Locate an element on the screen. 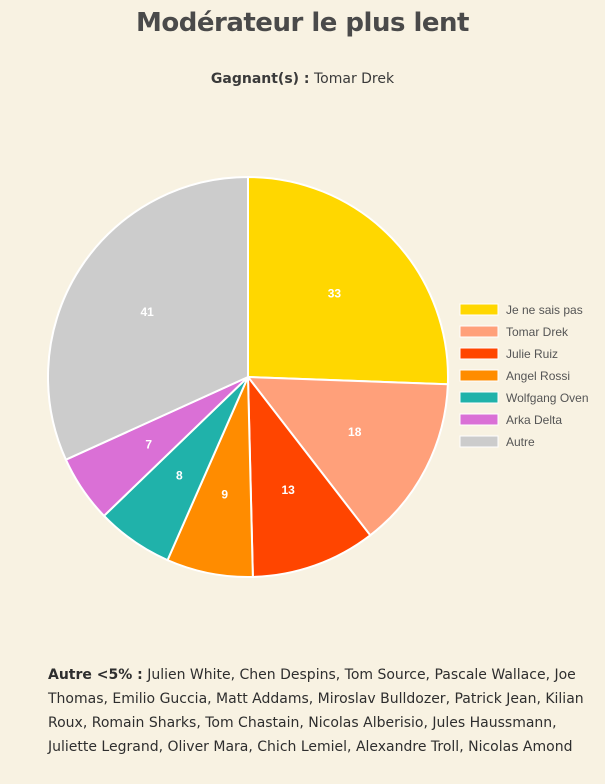  slice-value-label: 7 is located at coordinates (148, 444).